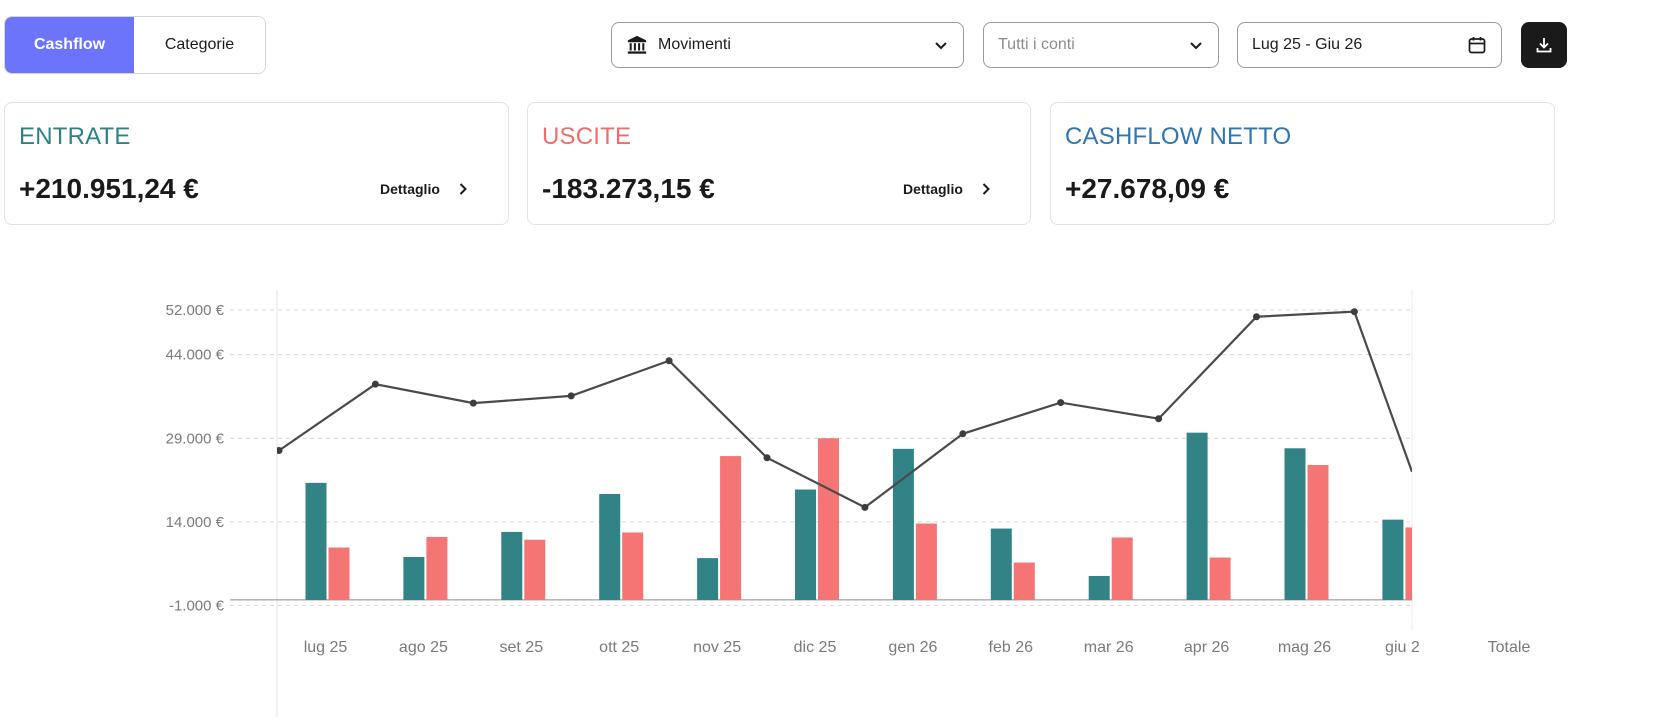 The image size is (1665, 717). I want to click on income-title: ENTRATE, so click(75, 136).